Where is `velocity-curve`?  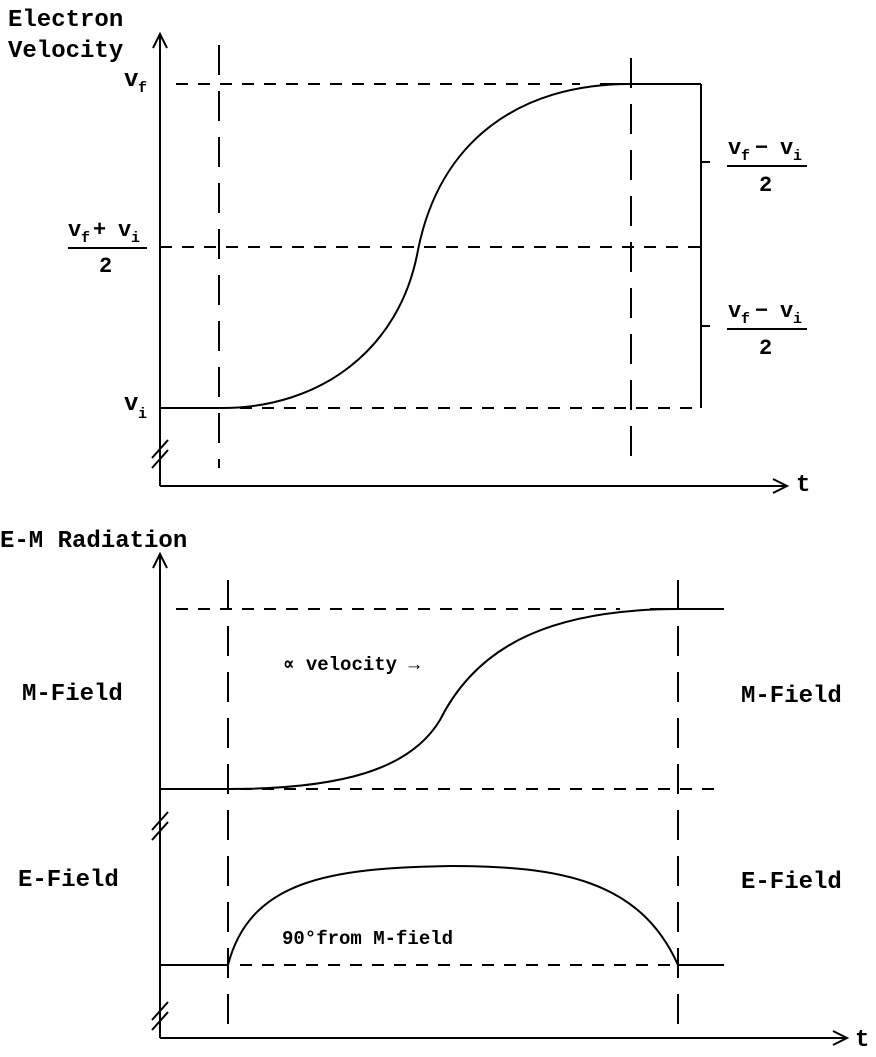
velocity-curve is located at coordinates (426, 246).